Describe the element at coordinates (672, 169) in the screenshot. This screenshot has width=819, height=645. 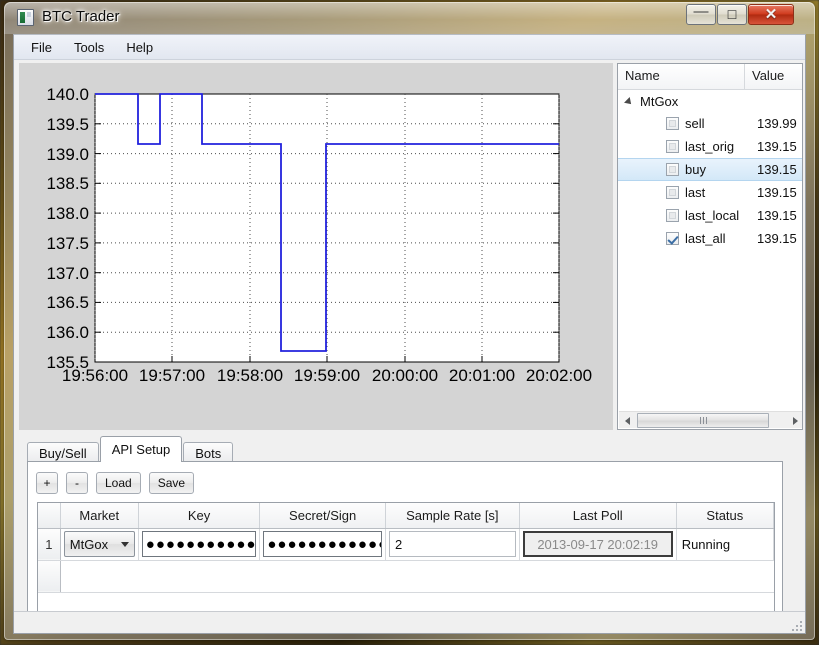
I see `checkbox-buy` at that location.